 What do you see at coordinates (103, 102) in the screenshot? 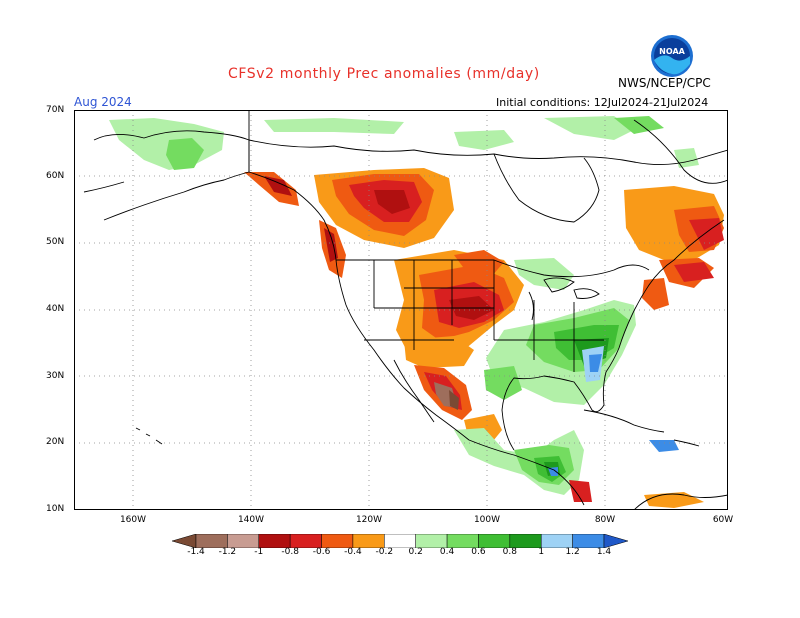
I see `month-label: Aug 2024` at bounding box center [103, 102].